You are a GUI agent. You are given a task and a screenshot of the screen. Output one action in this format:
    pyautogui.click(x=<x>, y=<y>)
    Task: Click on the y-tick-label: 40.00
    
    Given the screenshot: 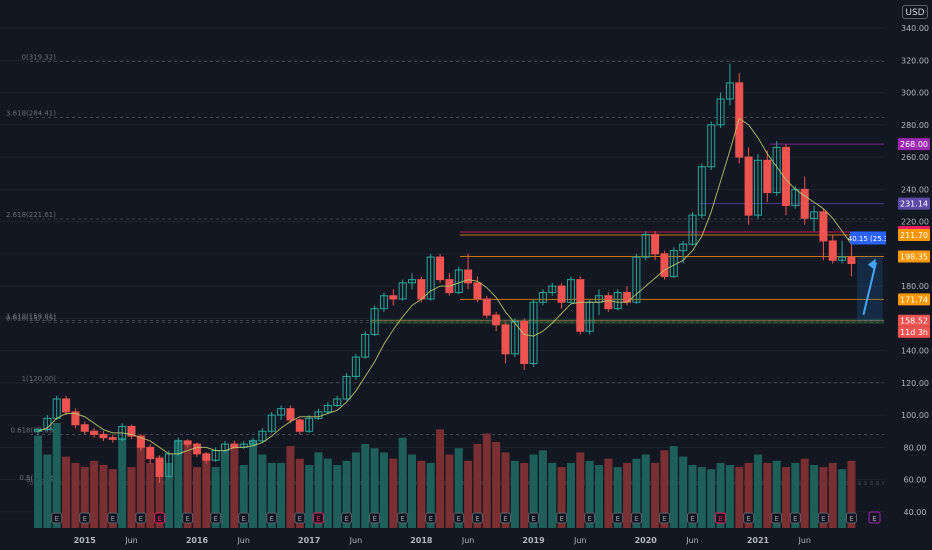 What is the action you would take?
    pyautogui.click(x=915, y=512)
    